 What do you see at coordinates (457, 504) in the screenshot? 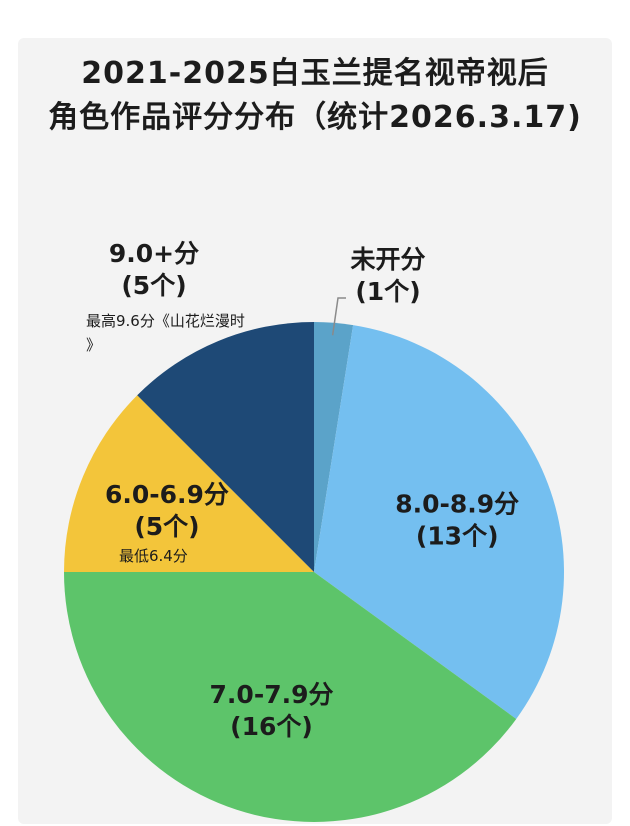
I see `slice-range-label: 8.0-8.9分` at bounding box center [457, 504].